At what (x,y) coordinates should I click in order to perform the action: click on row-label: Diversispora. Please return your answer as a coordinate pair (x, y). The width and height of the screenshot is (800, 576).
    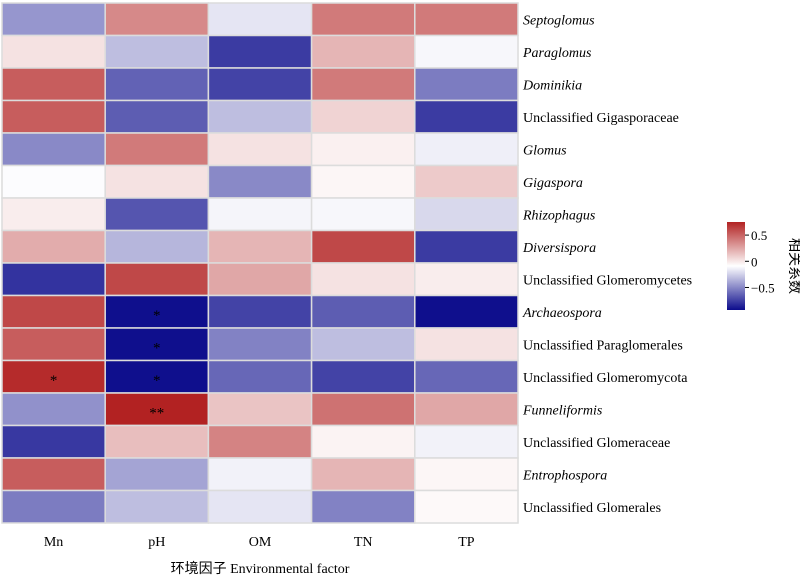
    Looking at the image, I should click on (559, 248).